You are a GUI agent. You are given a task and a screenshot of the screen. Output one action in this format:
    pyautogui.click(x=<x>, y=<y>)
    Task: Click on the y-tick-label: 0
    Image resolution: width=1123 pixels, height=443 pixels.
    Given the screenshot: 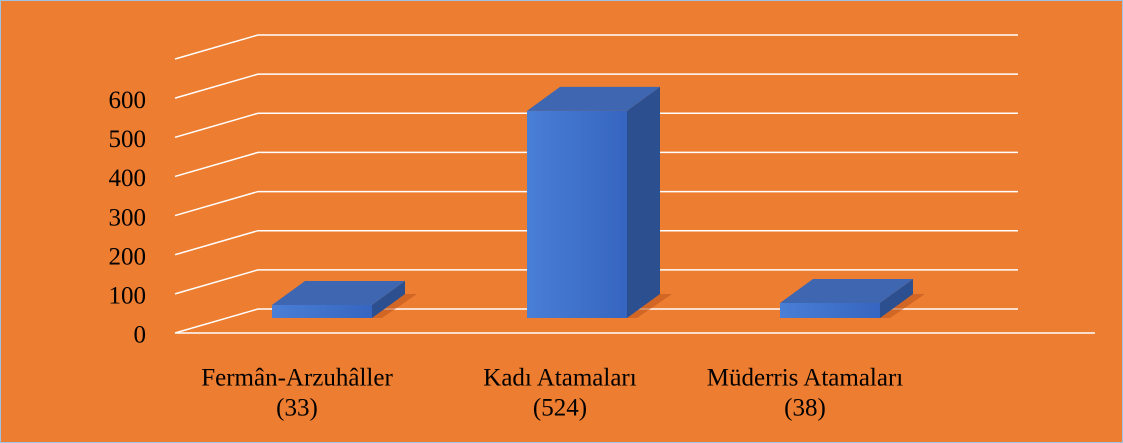 What is the action you would take?
    pyautogui.click(x=140, y=335)
    